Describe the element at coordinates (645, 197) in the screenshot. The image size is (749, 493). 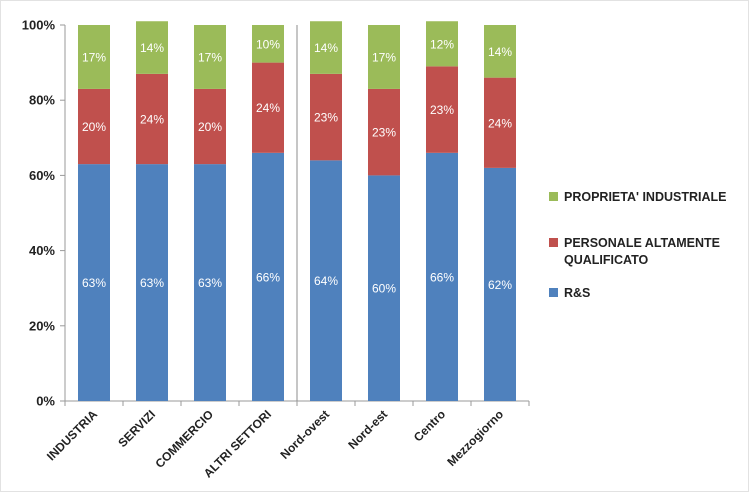
I see `legend-label: PROPRIETA' INDUSTRIALE` at that location.